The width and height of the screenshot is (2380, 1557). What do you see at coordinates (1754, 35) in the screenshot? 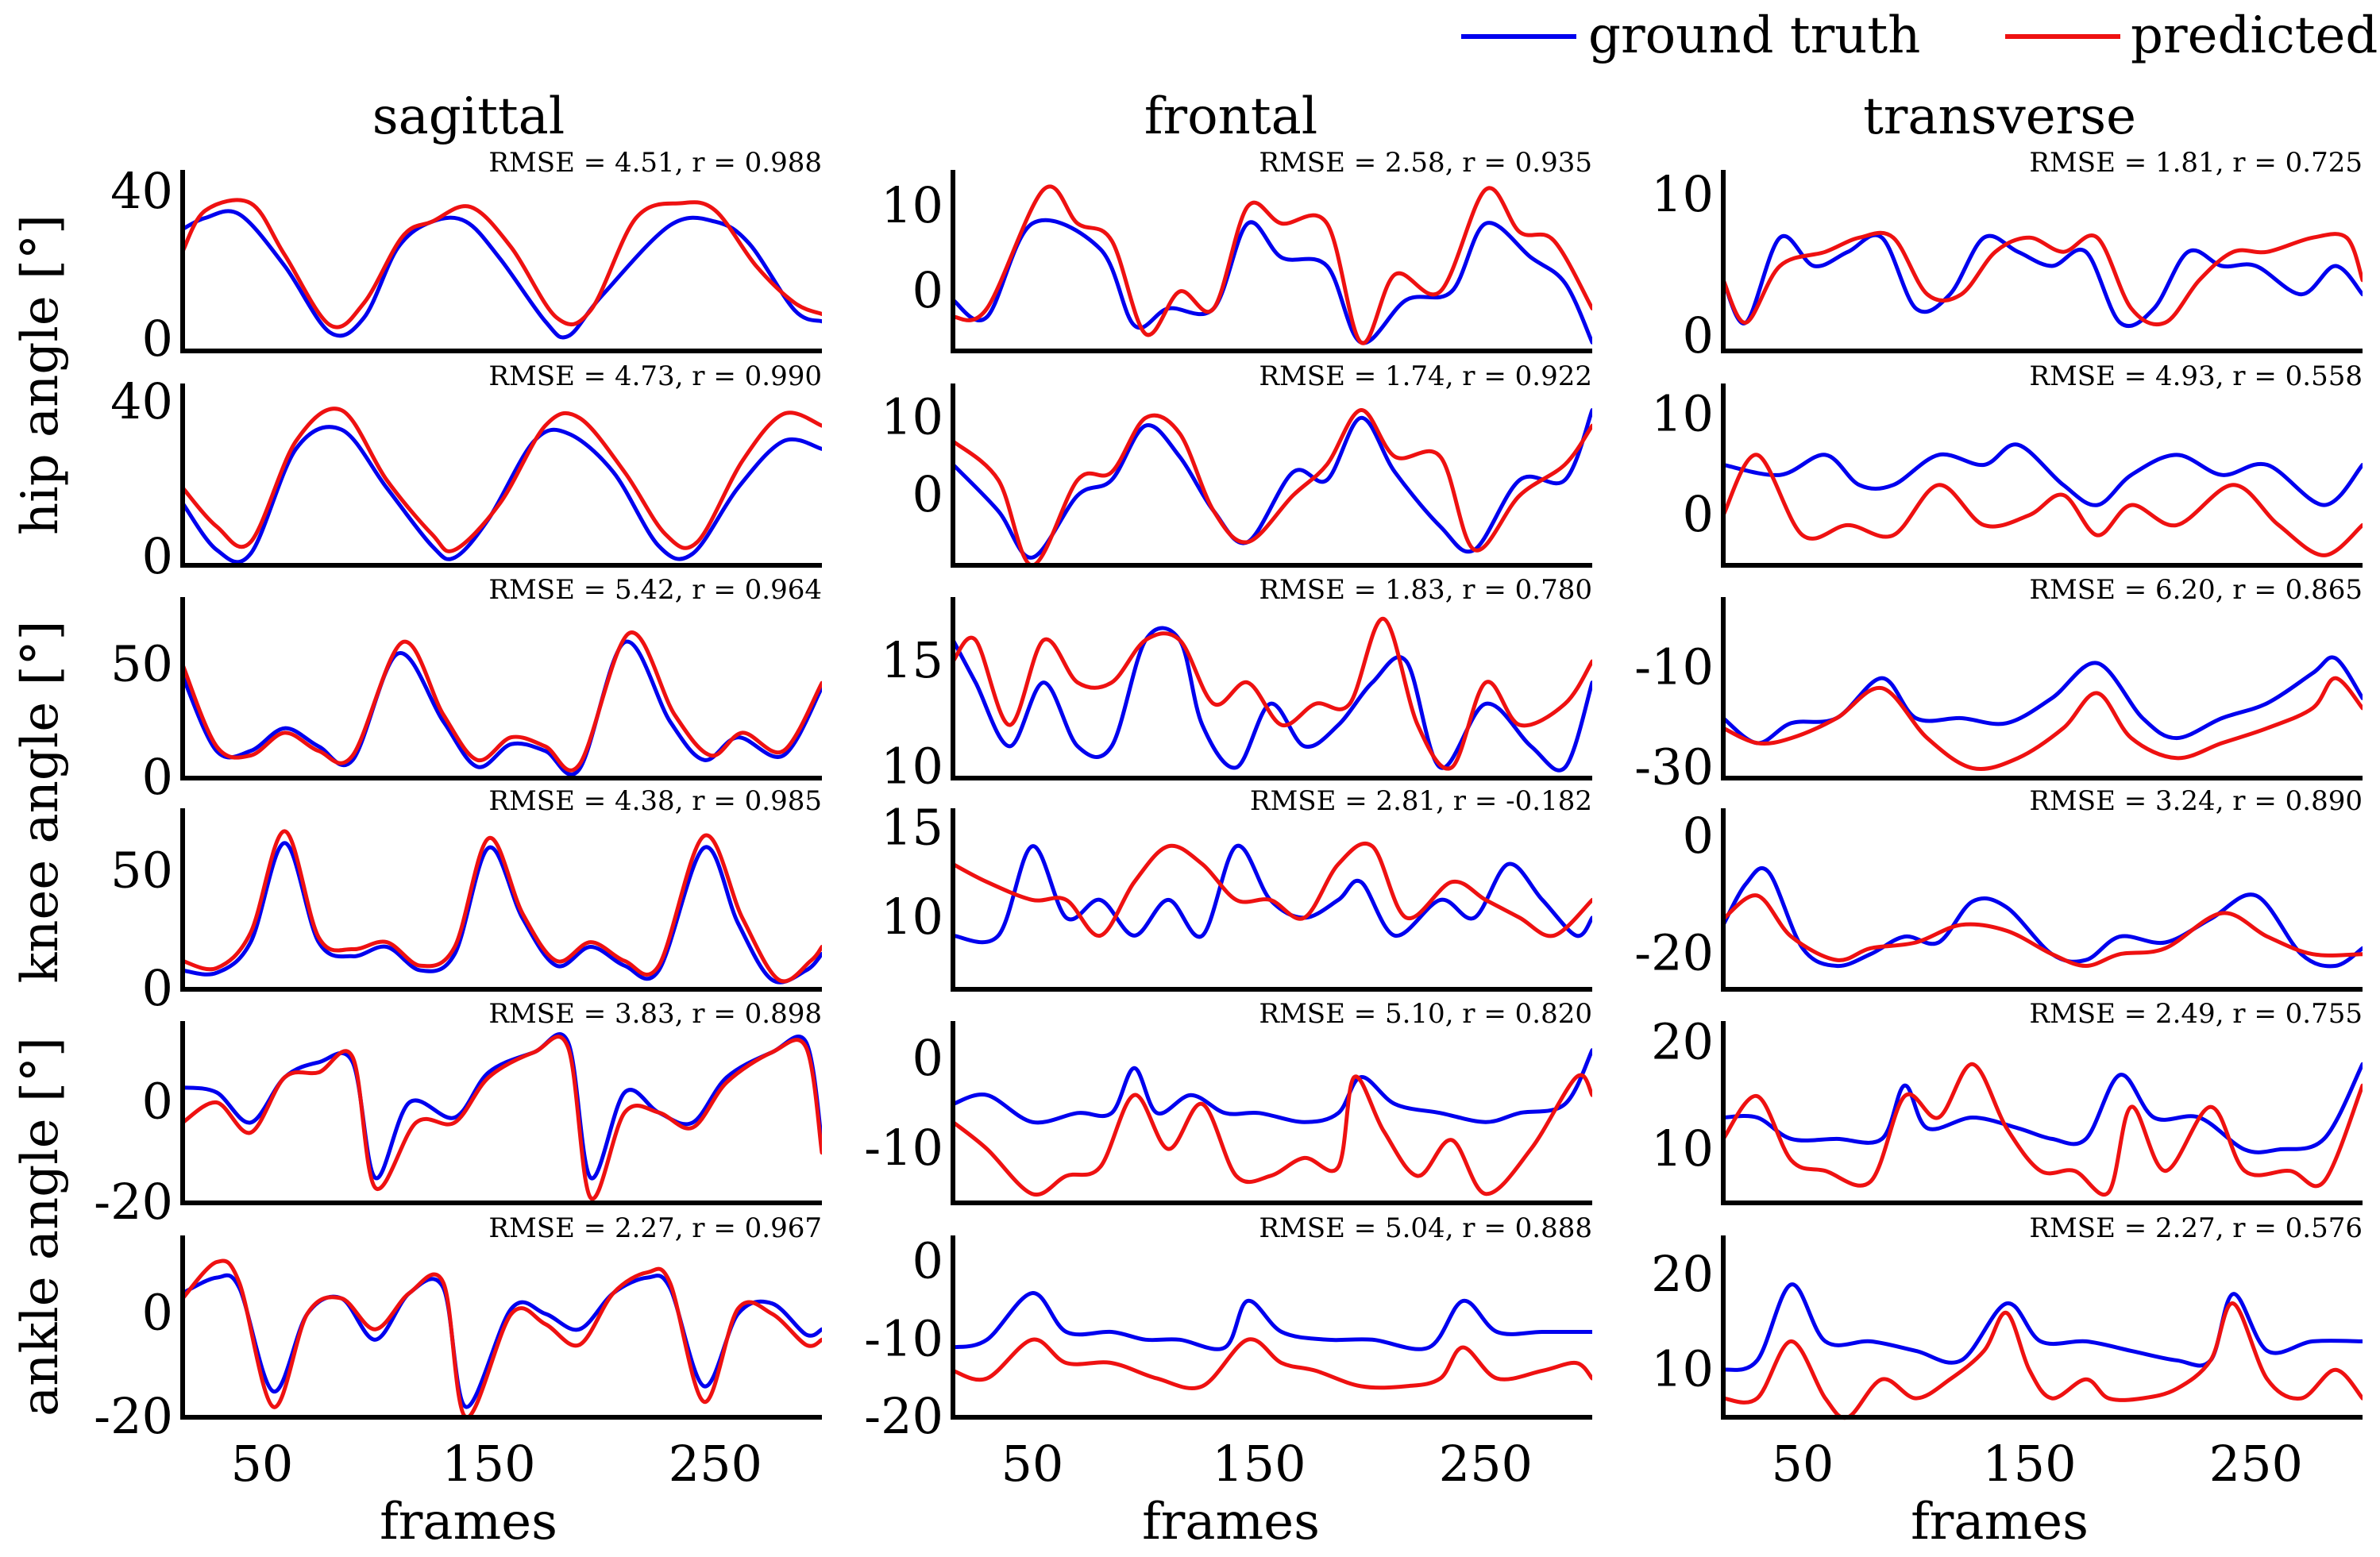
I see `legend-ground-truth-label: ground truth` at bounding box center [1754, 35].